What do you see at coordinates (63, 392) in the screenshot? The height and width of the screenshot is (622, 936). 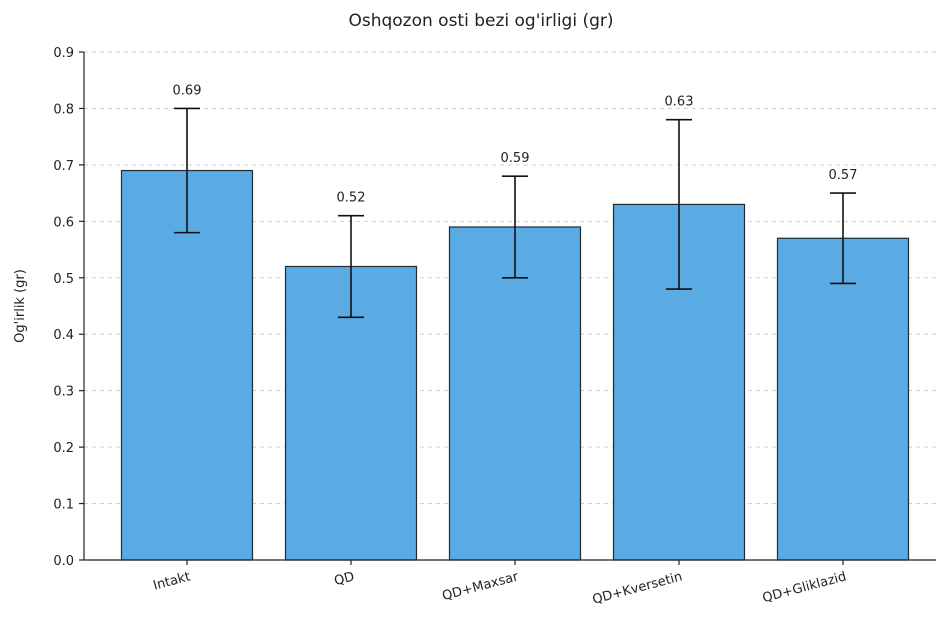 I see `y-tick-label: 0.3` at bounding box center [63, 392].